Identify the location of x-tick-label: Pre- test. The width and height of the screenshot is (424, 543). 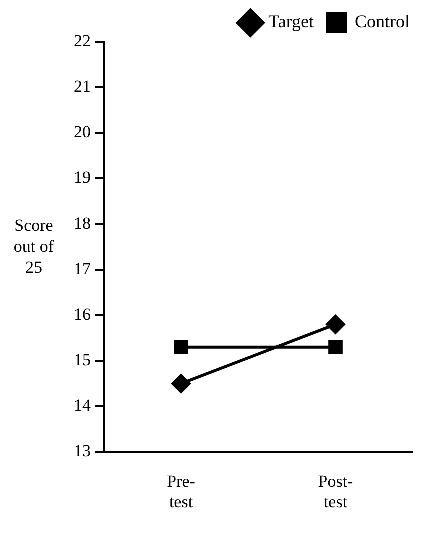
(181, 492).